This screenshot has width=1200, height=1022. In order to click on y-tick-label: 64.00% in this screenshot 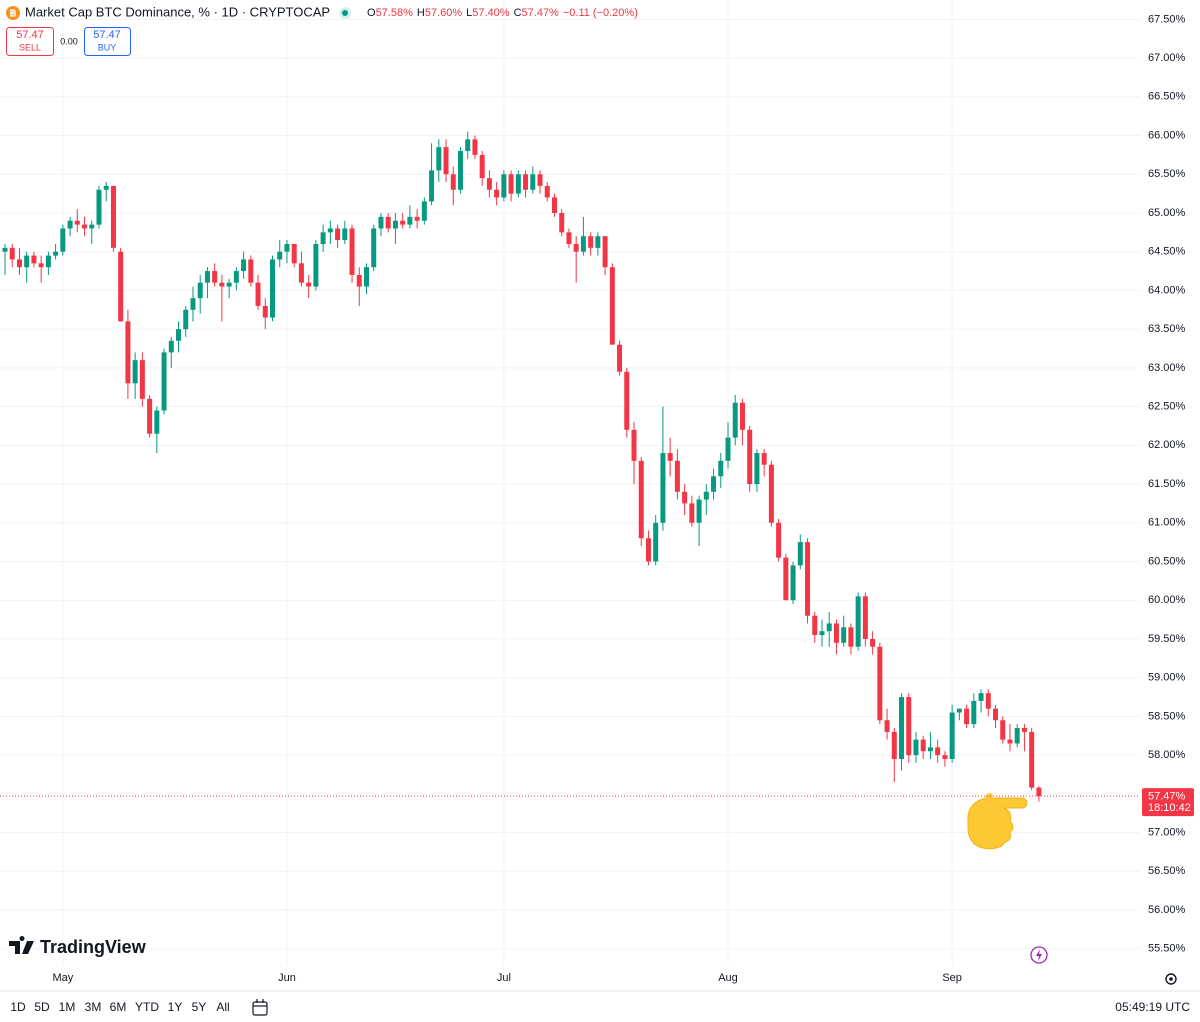, I will do `click(1167, 290)`.